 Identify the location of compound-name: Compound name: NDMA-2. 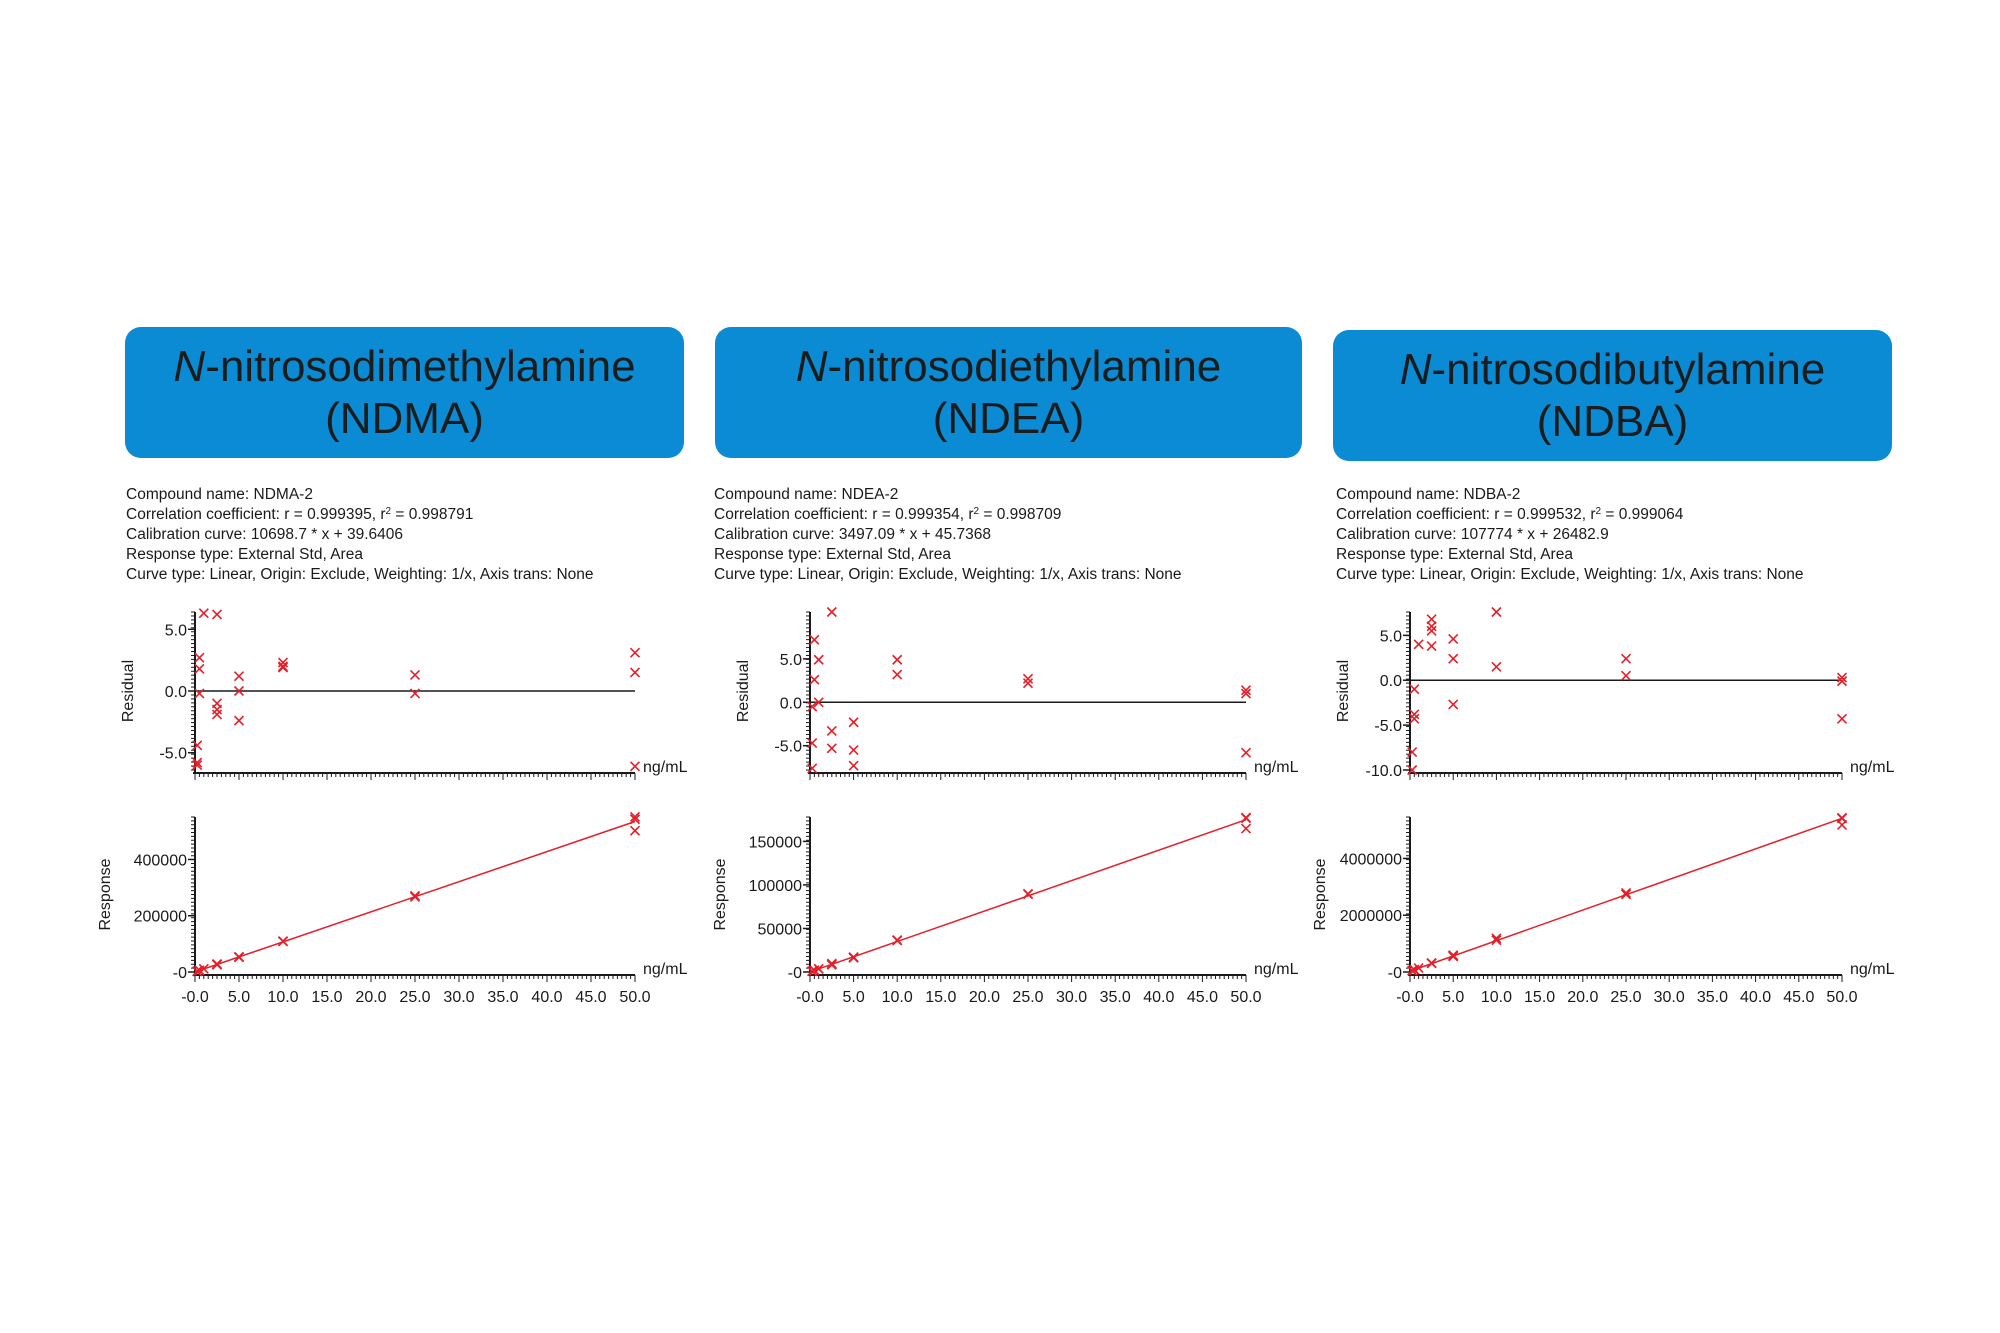
(219, 494).